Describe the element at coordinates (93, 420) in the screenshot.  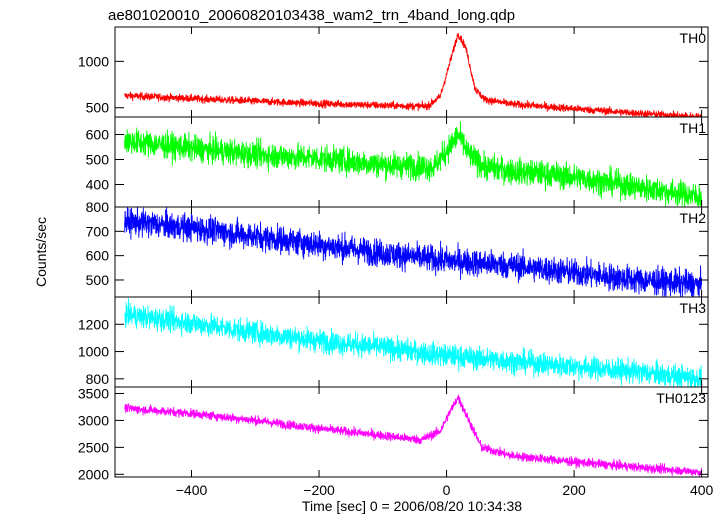
I see `y-tick-label: 3000` at that location.